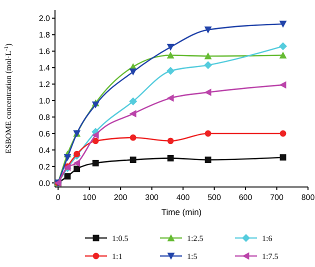  What do you see at coordinates (245, 197) in the screenshot?
I see `x-tick-label: 600` at bounding box center [245, 197].